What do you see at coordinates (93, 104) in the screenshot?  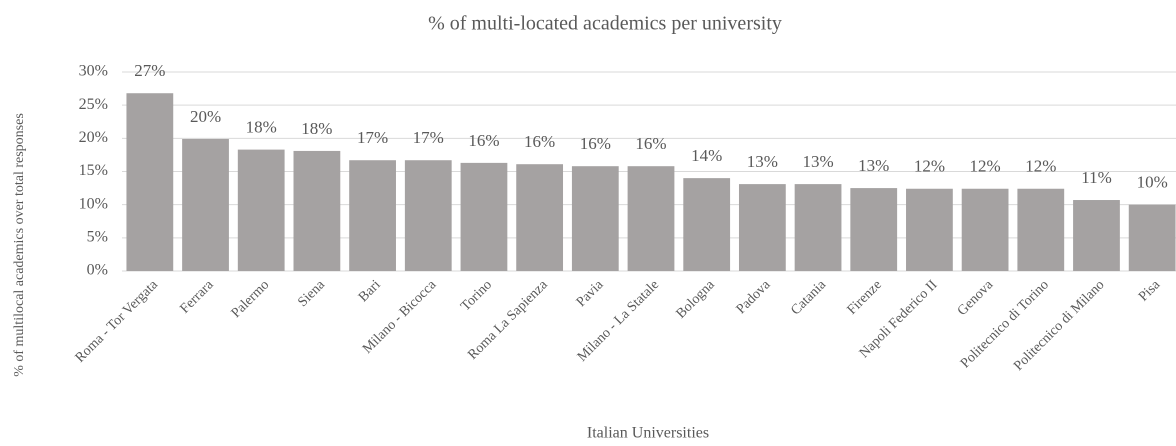 I see `y-tick-label: 25%` at bounding box center [93, 104].